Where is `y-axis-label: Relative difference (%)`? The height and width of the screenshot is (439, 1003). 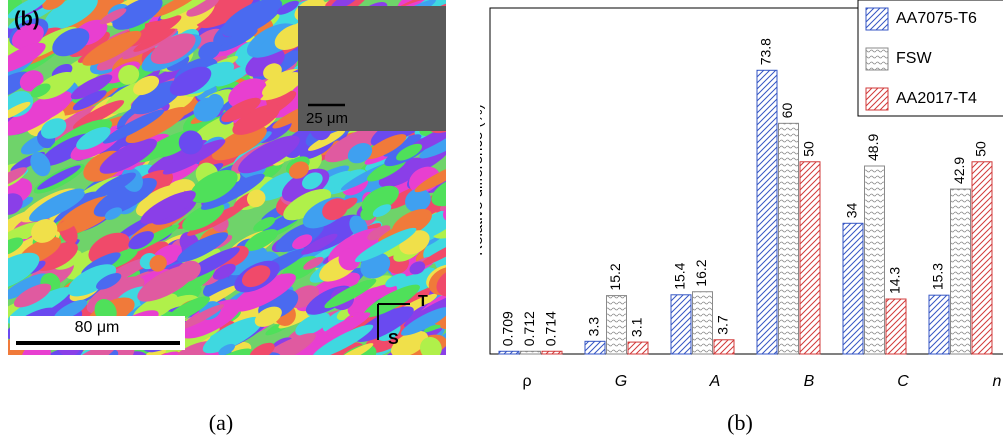 y-axis-label: Relative difference (%) is located at coordinates (477, 179).